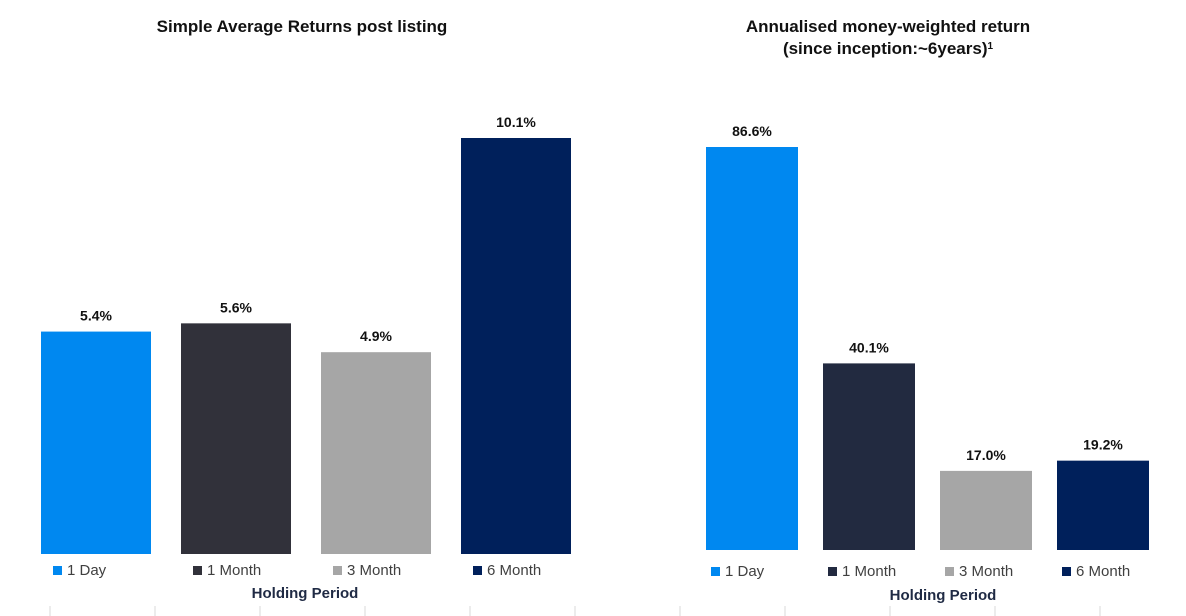 The width and height of the screenshot is (1186, 616). What do you see at coordinates (1103, 445) in the screenshot?
I see `data-label-3: 19.2%` at bounding box center [1103, 445].